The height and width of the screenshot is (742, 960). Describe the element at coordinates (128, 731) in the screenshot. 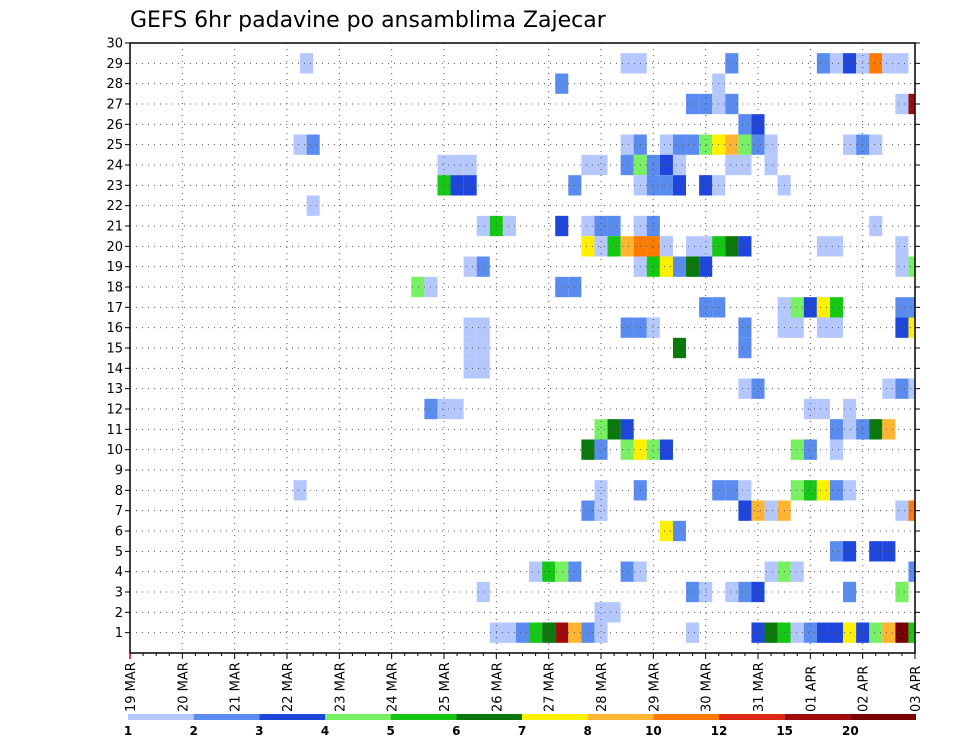

I see `legend-label: 1` at that location.